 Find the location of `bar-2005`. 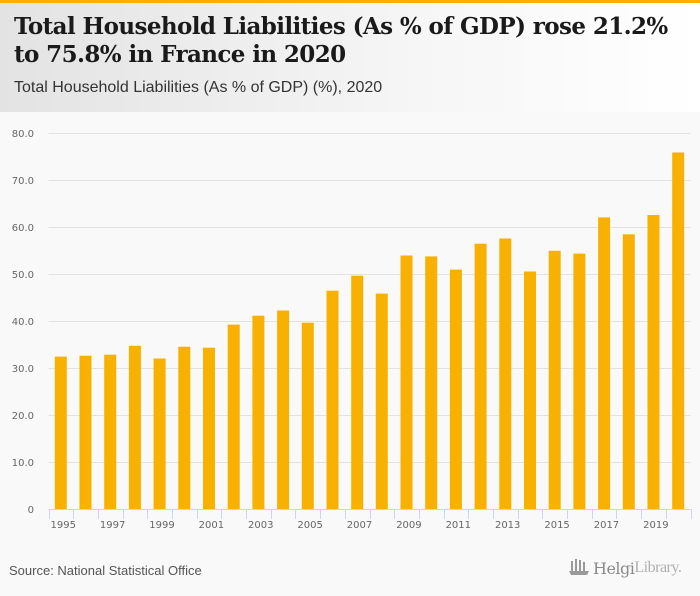

bar-2005 is located at coordinates (307, 415).